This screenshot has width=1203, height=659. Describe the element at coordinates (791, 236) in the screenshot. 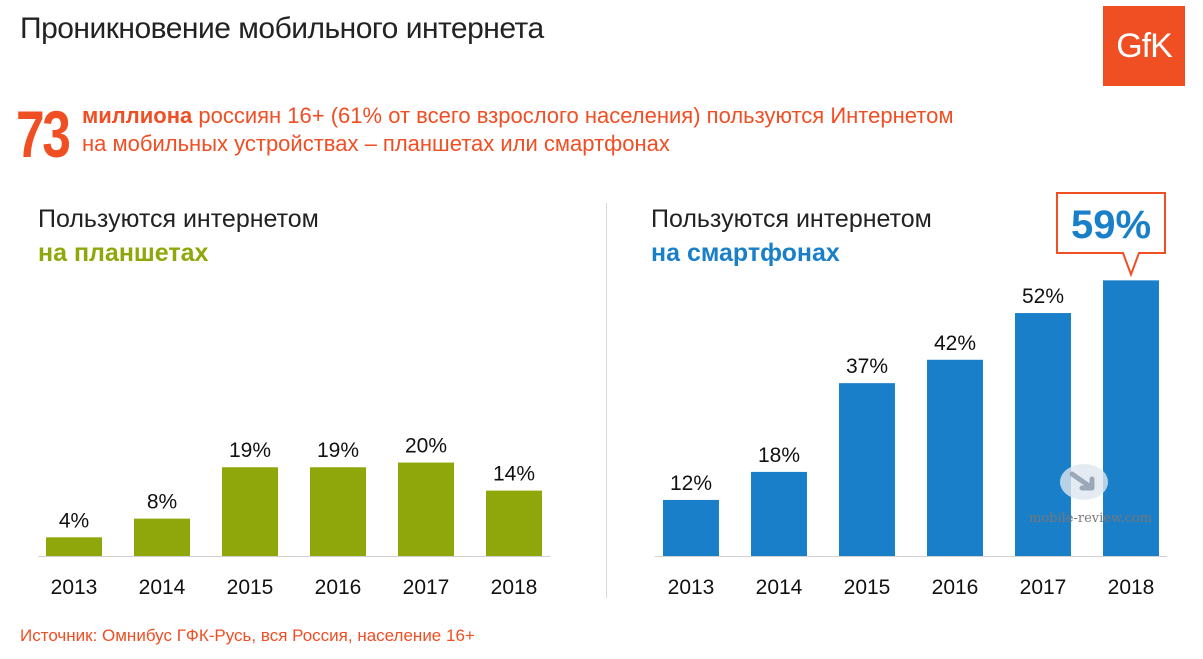

I see `smartphone-chart-title: Пользуются интернетом на смартфонах` at that location.